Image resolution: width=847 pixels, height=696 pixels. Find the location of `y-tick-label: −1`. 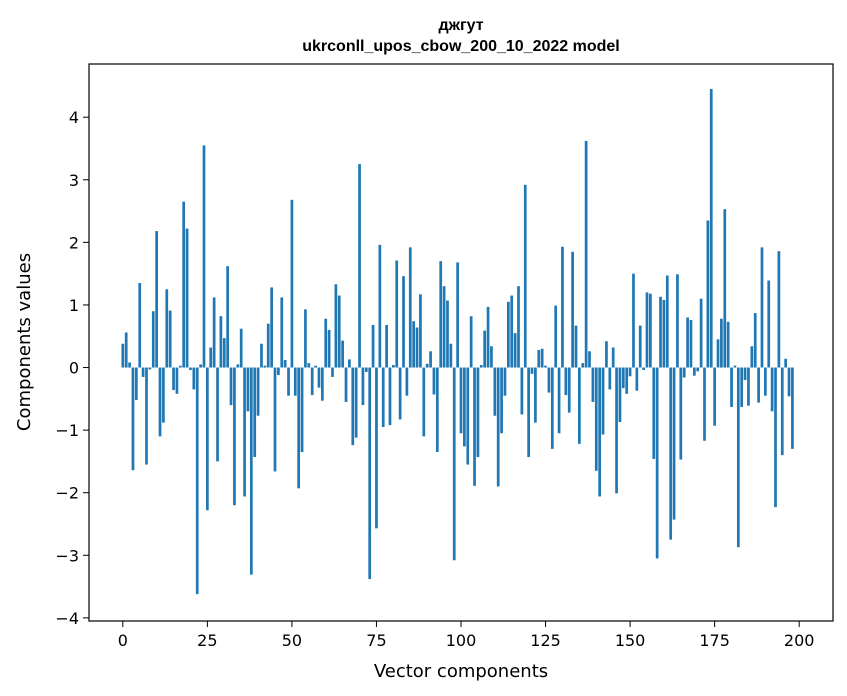

y-tick-label: −1 is located at coordinates (67, 430).